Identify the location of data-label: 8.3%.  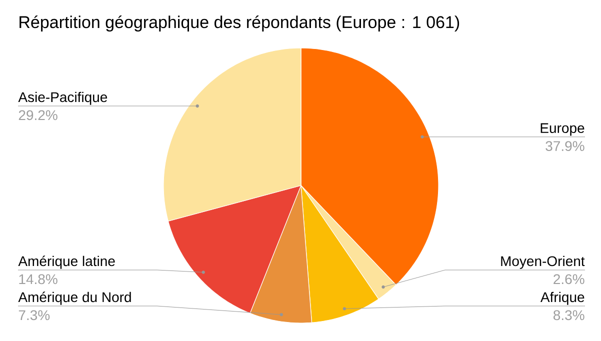
(569, 315).